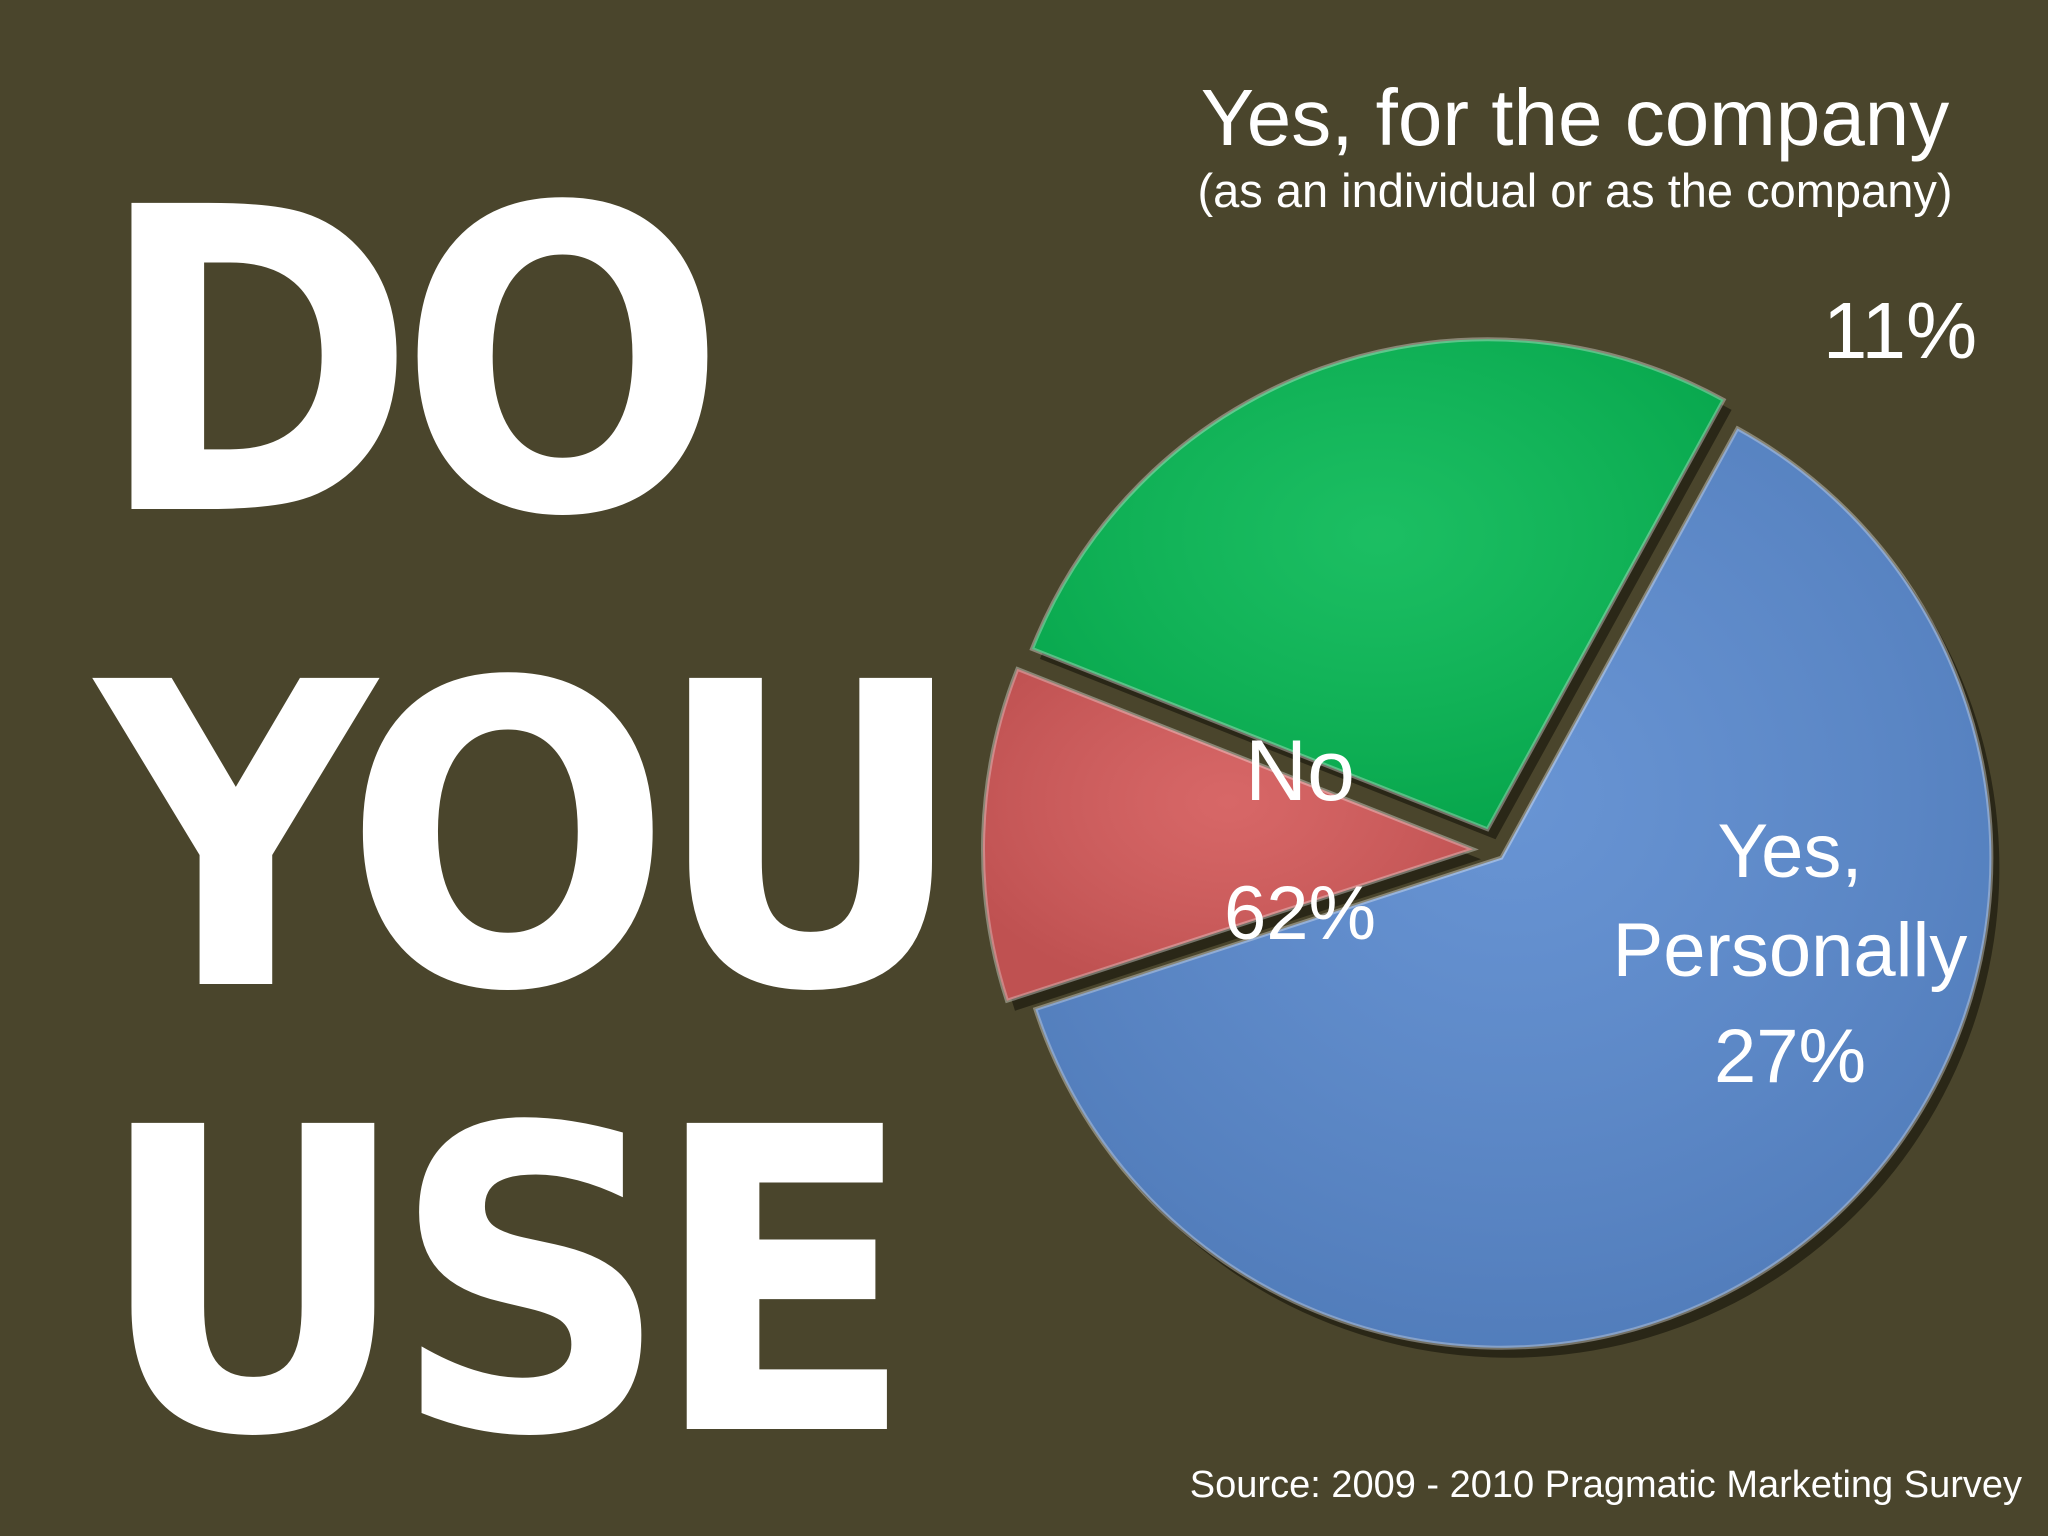 This screenshot has height=1536, width=2048. I want to click on slice-personal-label-line1: Yes,, so click(1790, 851).